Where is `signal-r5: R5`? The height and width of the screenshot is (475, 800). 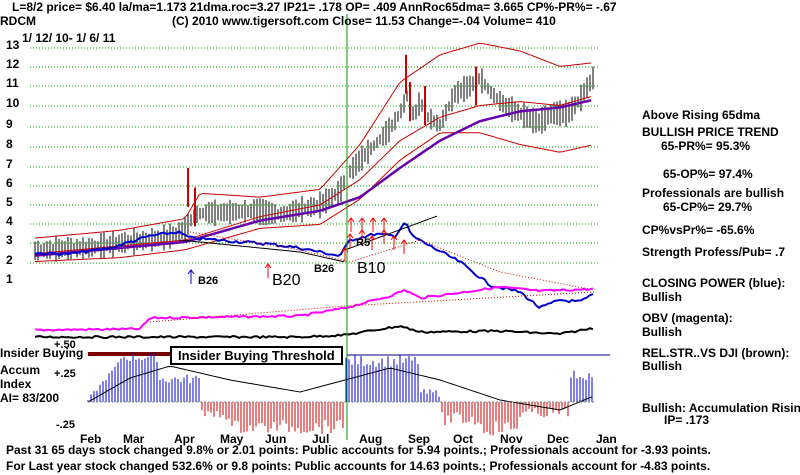 signal-r5: R5 is located at coordinates (363, 243).